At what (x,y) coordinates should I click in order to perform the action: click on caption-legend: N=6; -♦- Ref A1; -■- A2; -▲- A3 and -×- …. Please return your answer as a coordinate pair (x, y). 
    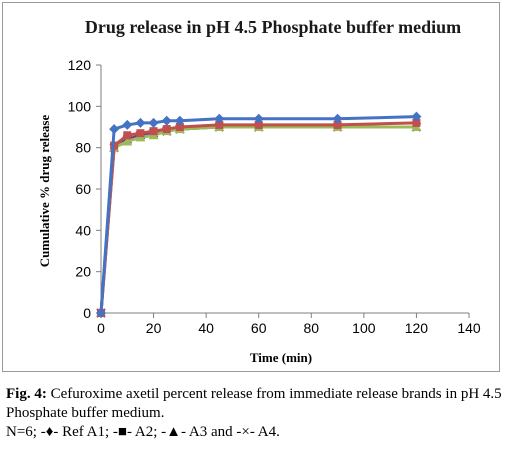
    Looking at the image, I should click on (143, 432).